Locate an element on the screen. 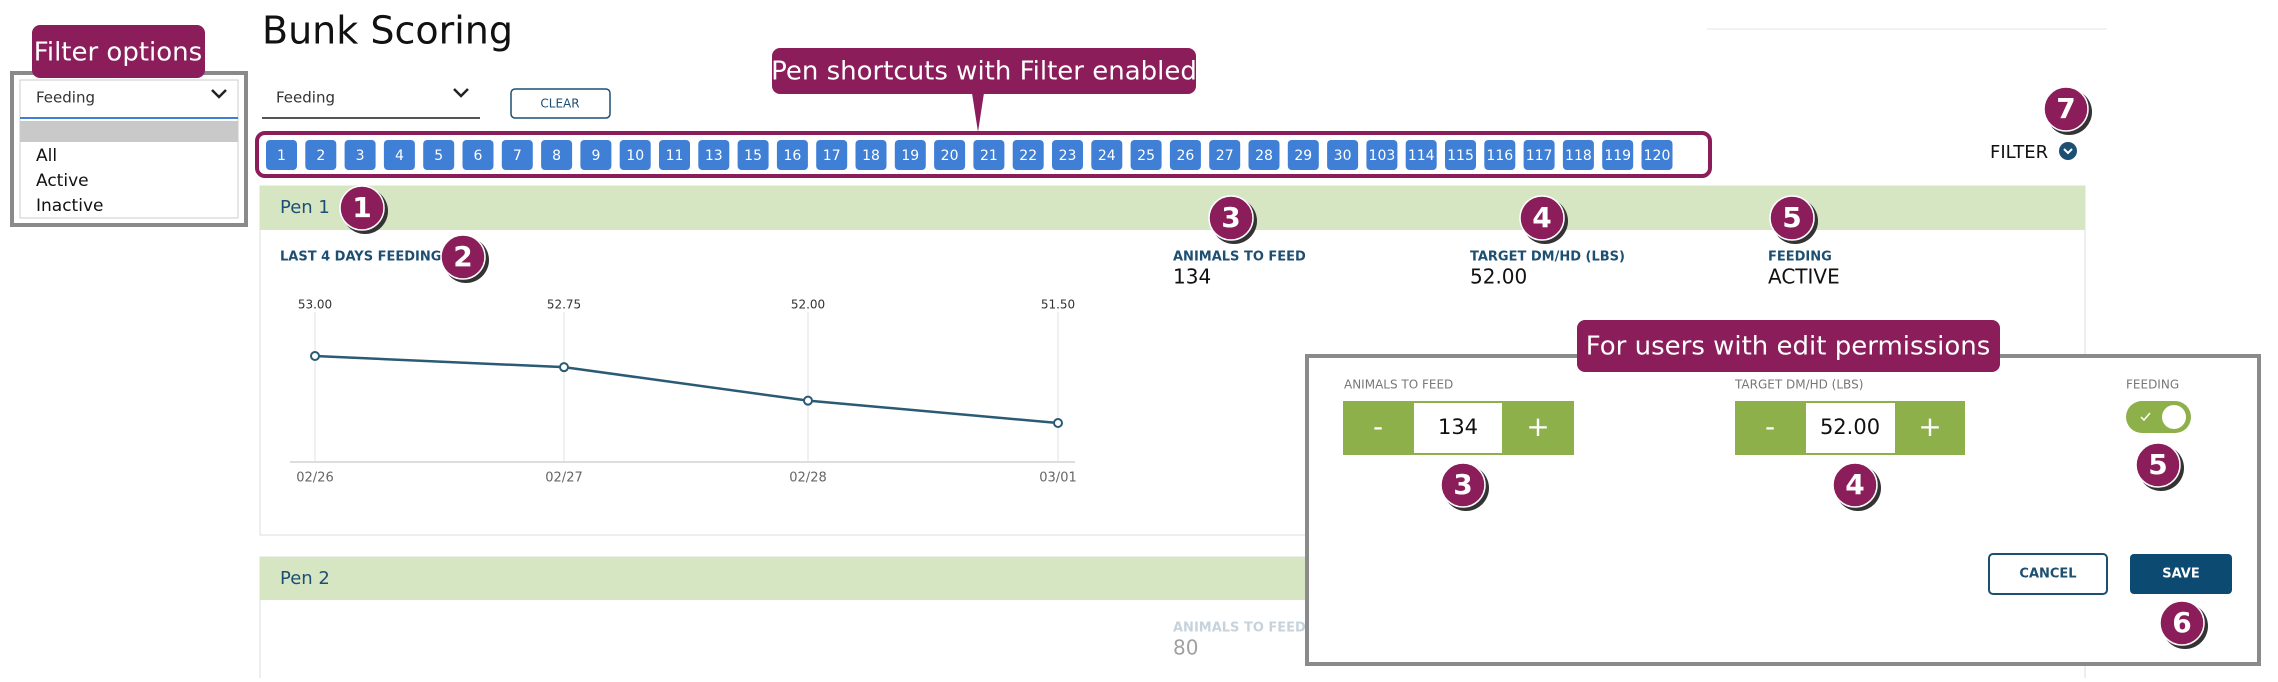 Image resolution: width=2278 pixels, height=682 pixels. pen-shortcut-label: 5 is located at coordinates (438, 156).